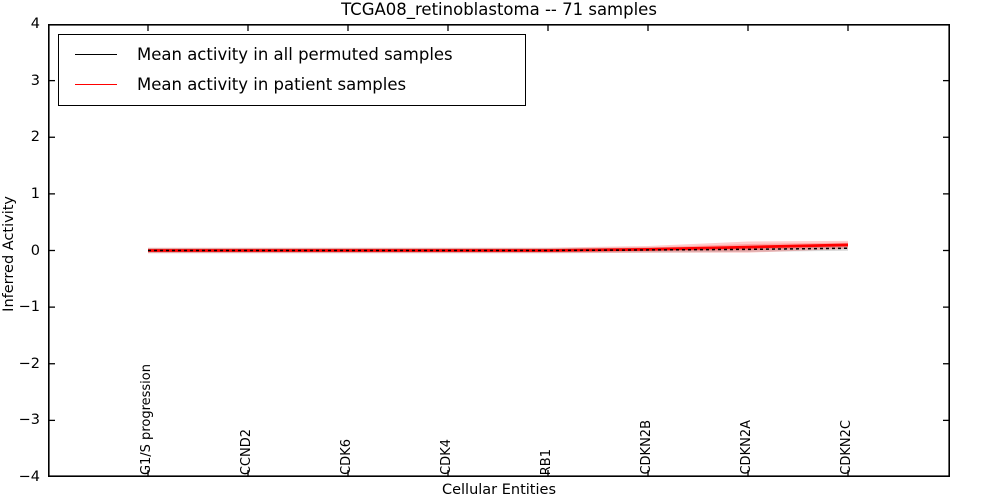  What do you see at coordinates (35, 137) in the screenshot?
I see `y-tick-label: 2` at bounding box center [35, 137].